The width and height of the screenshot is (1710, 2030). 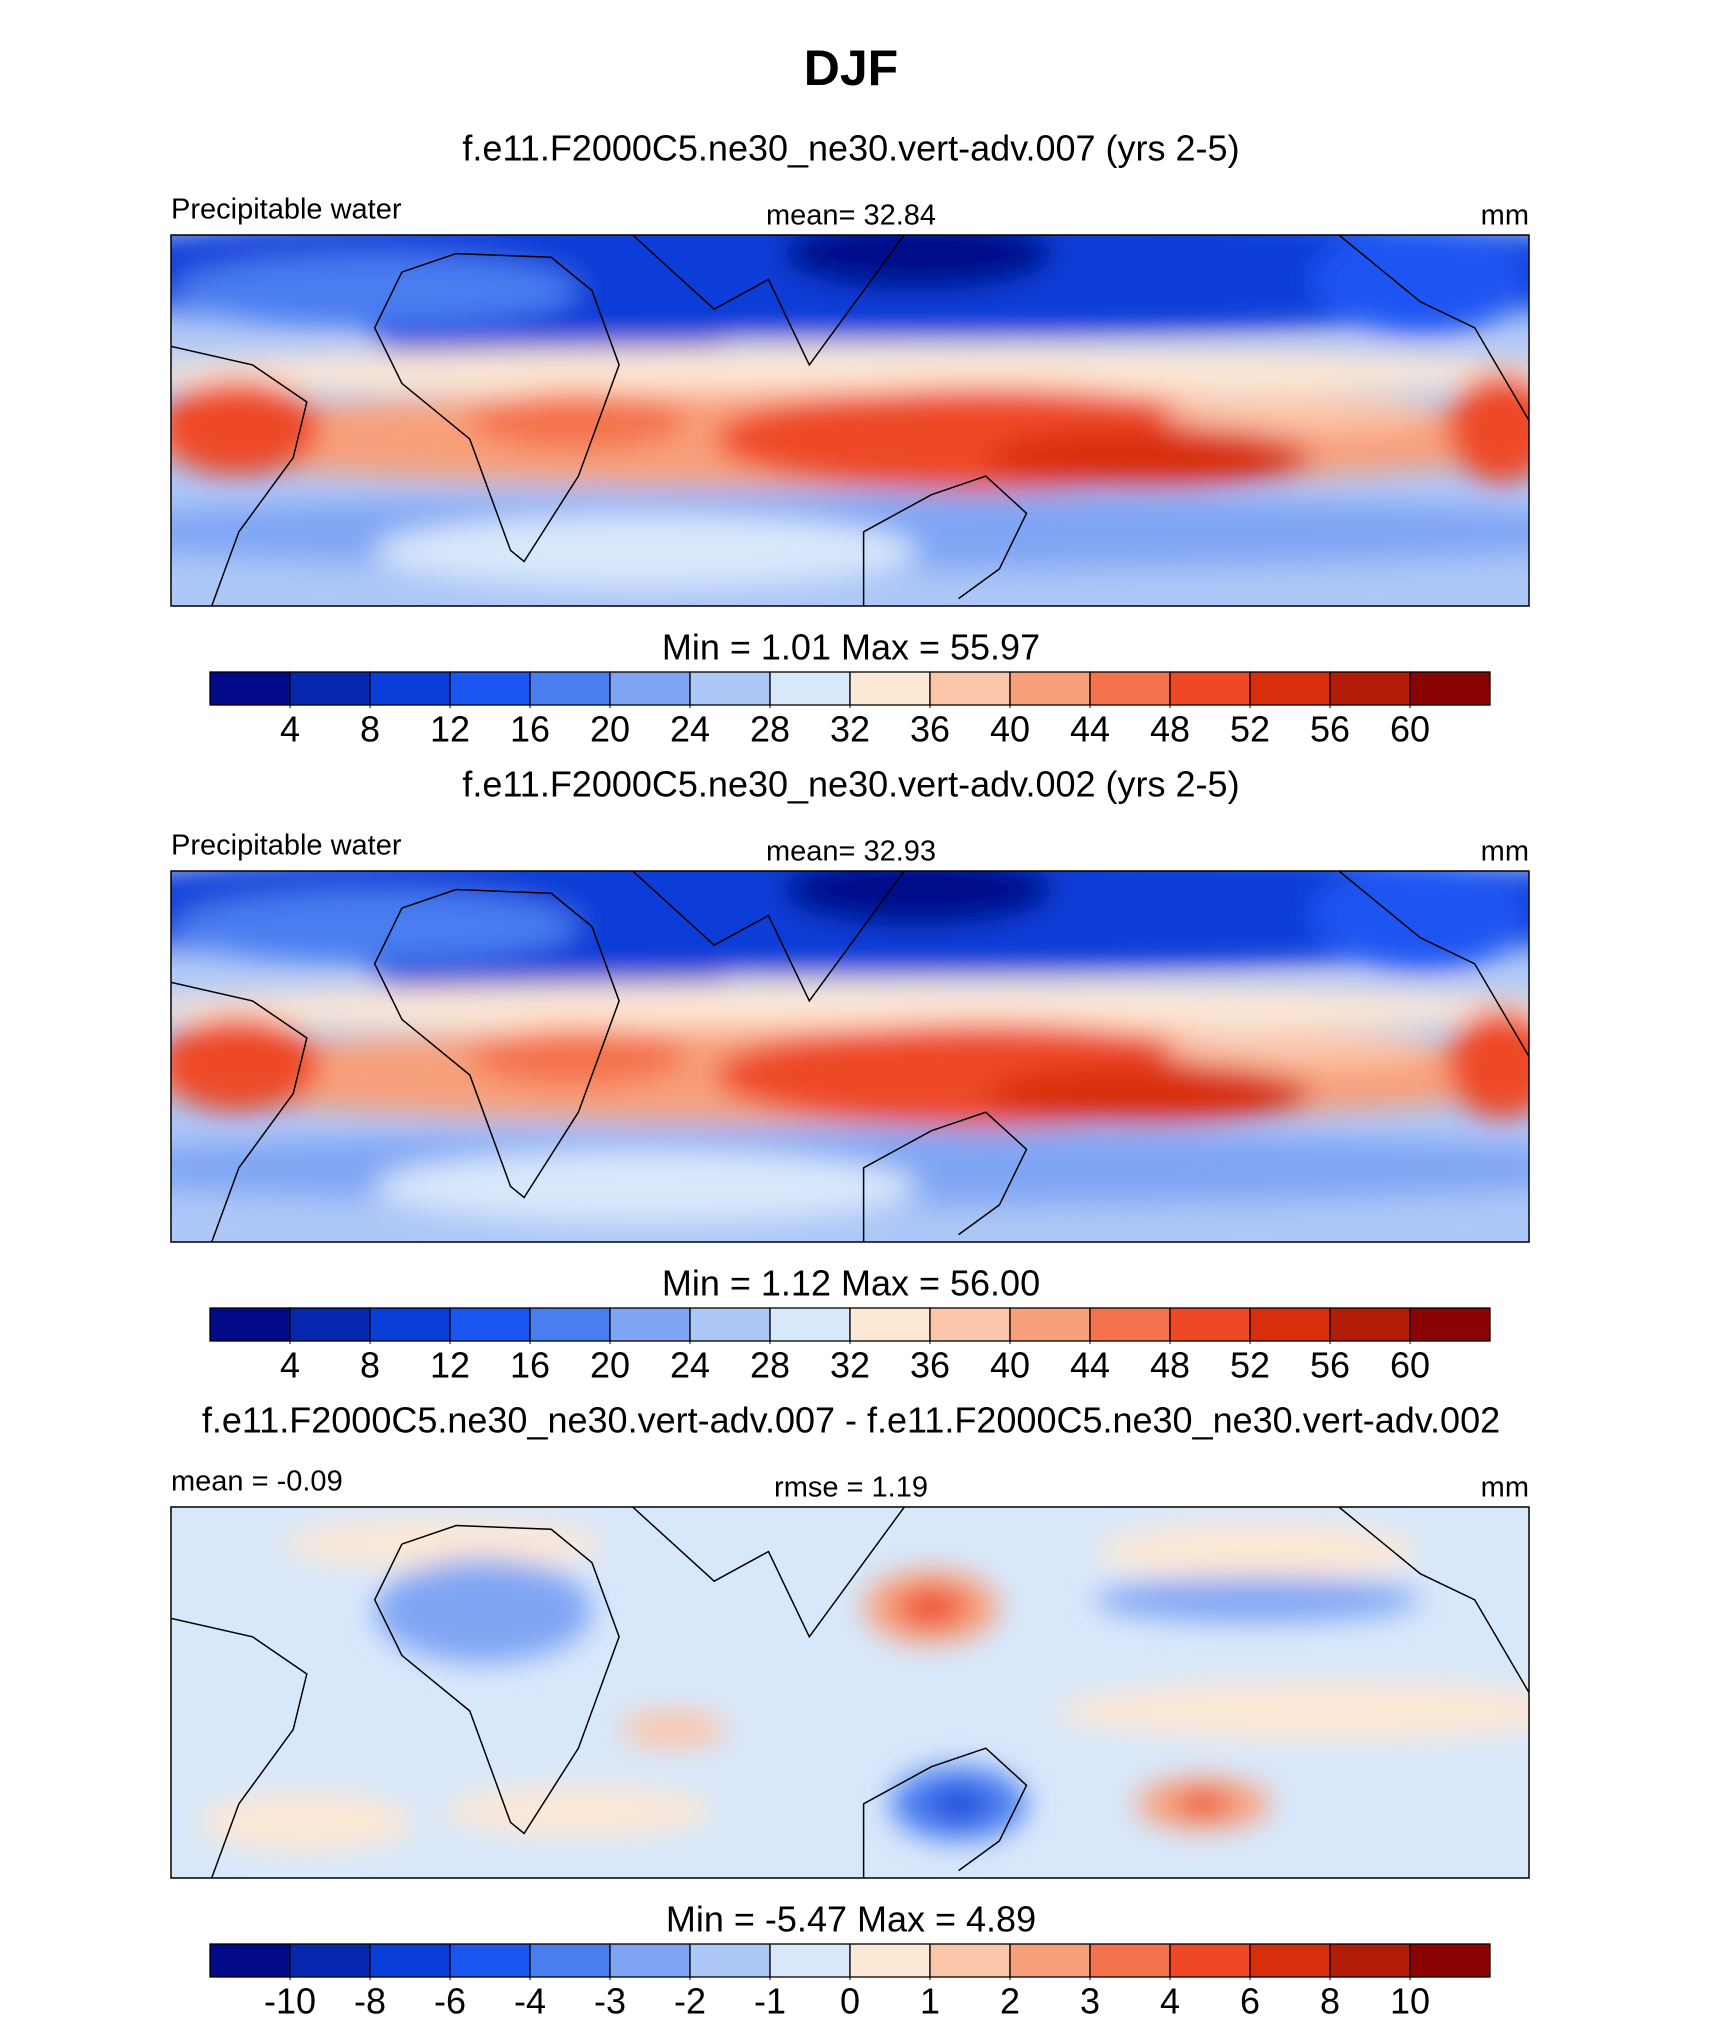 I want to click on left-label: Precipitable water, so click(x=286, y=210).